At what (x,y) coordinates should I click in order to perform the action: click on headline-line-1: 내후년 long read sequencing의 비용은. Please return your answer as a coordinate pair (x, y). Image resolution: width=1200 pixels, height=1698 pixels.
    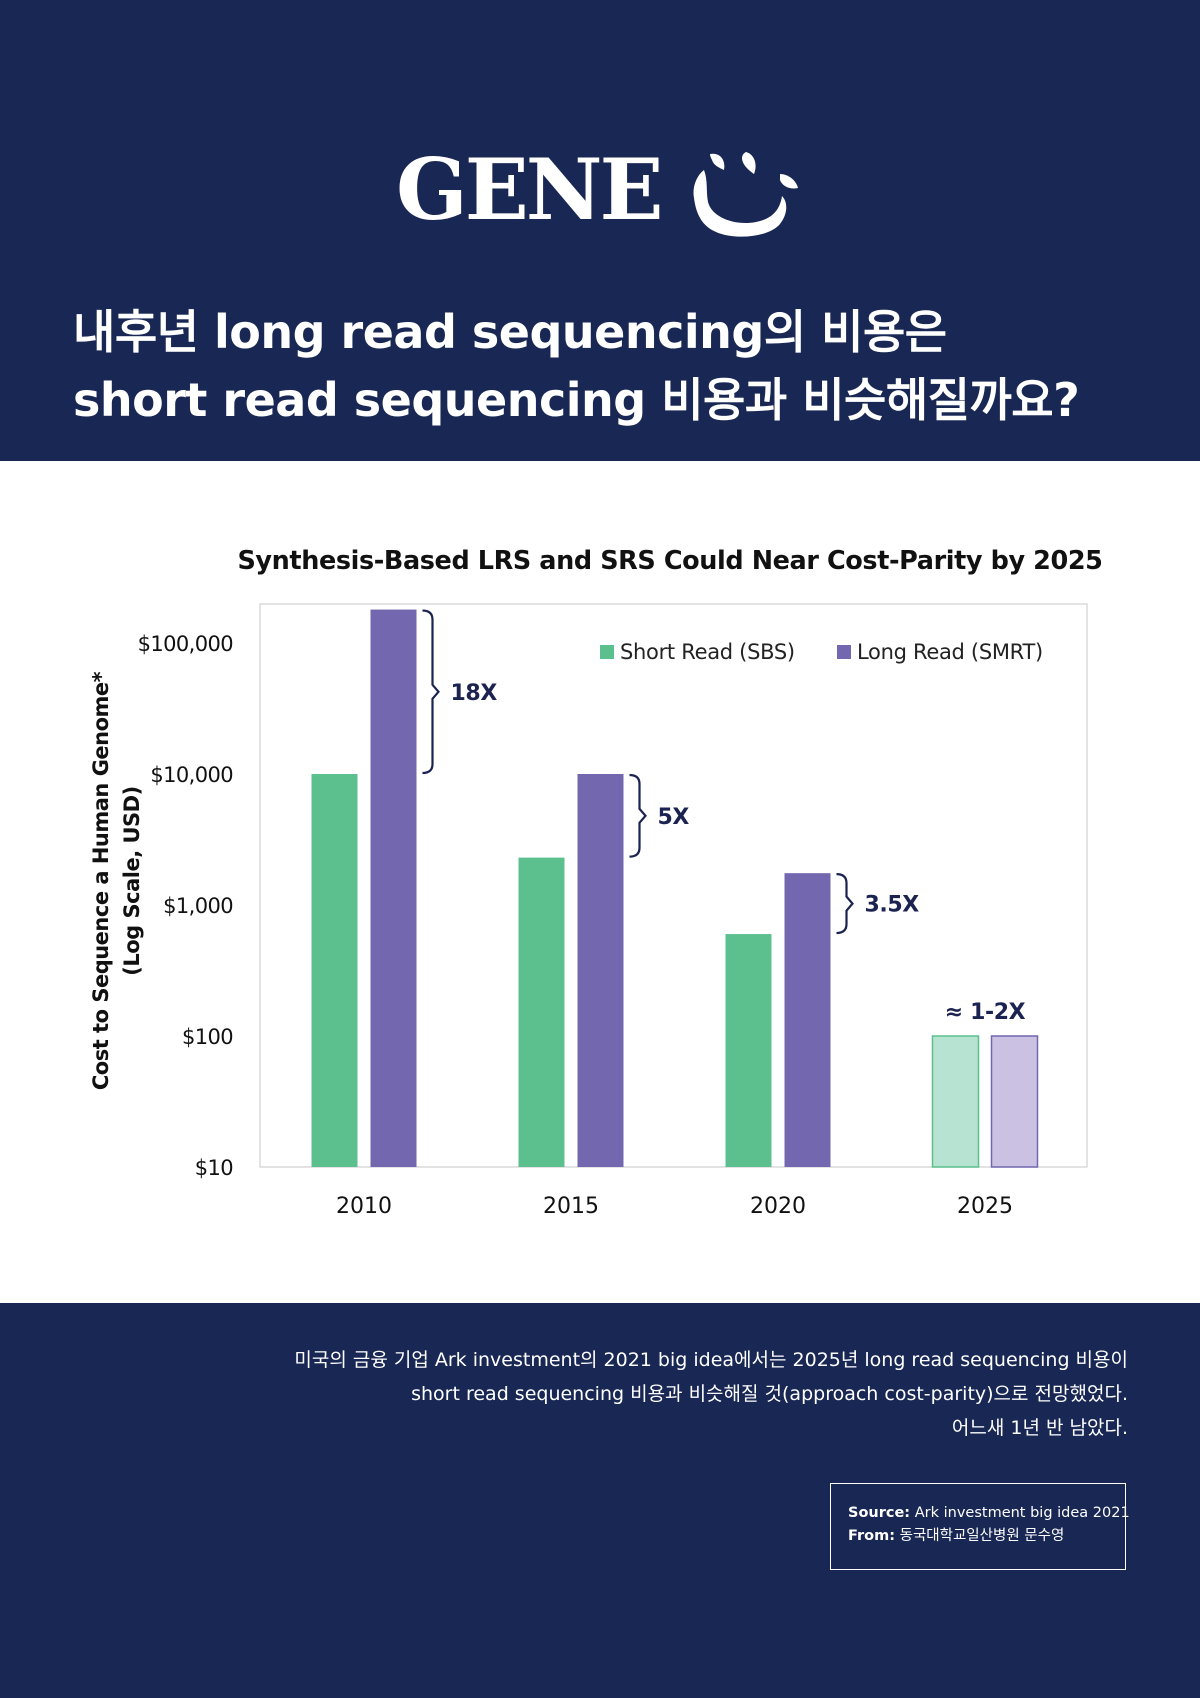
    Looking at the image, I should click on (510, 332).